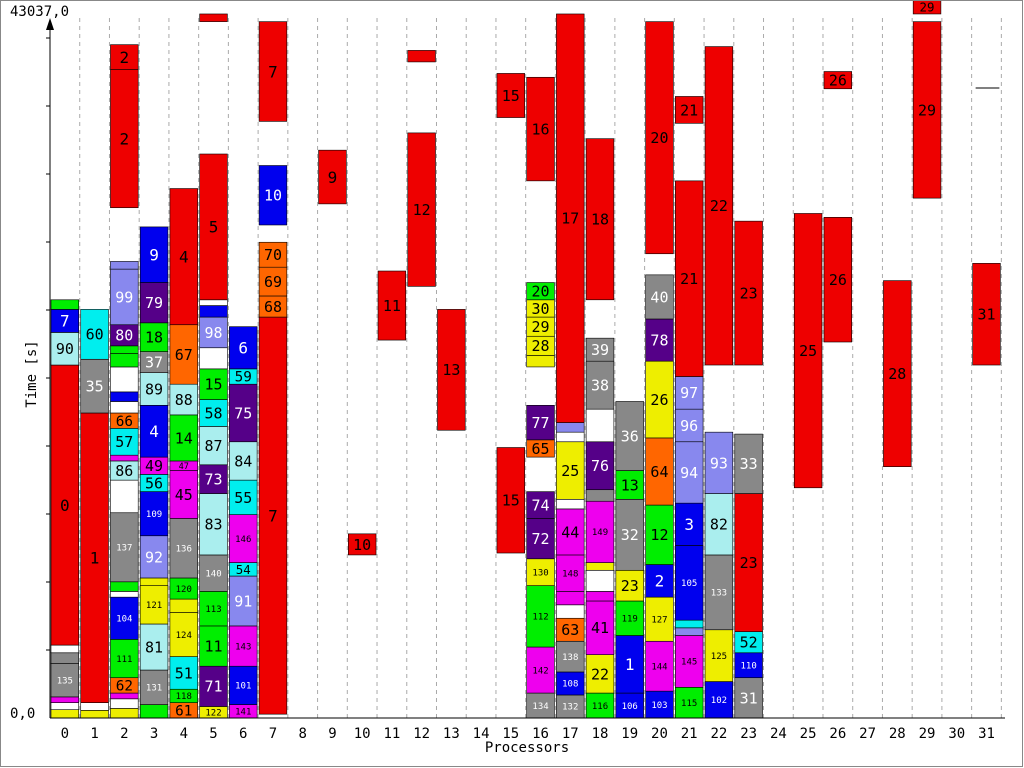 The image size is (1024, 768). What do you see at coordinates (749, 643) in the screenshot?
I see `task-label-52: 52` at bounding box center [749, 643].